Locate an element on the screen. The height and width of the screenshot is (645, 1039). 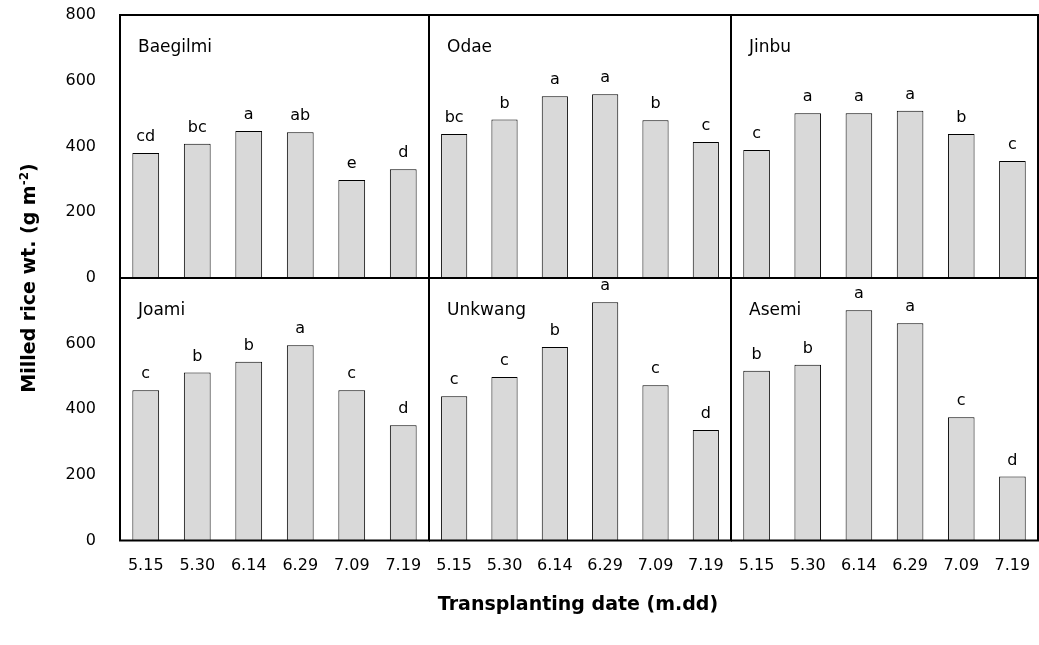
text: Asemi is located at coordinates (775, 309).